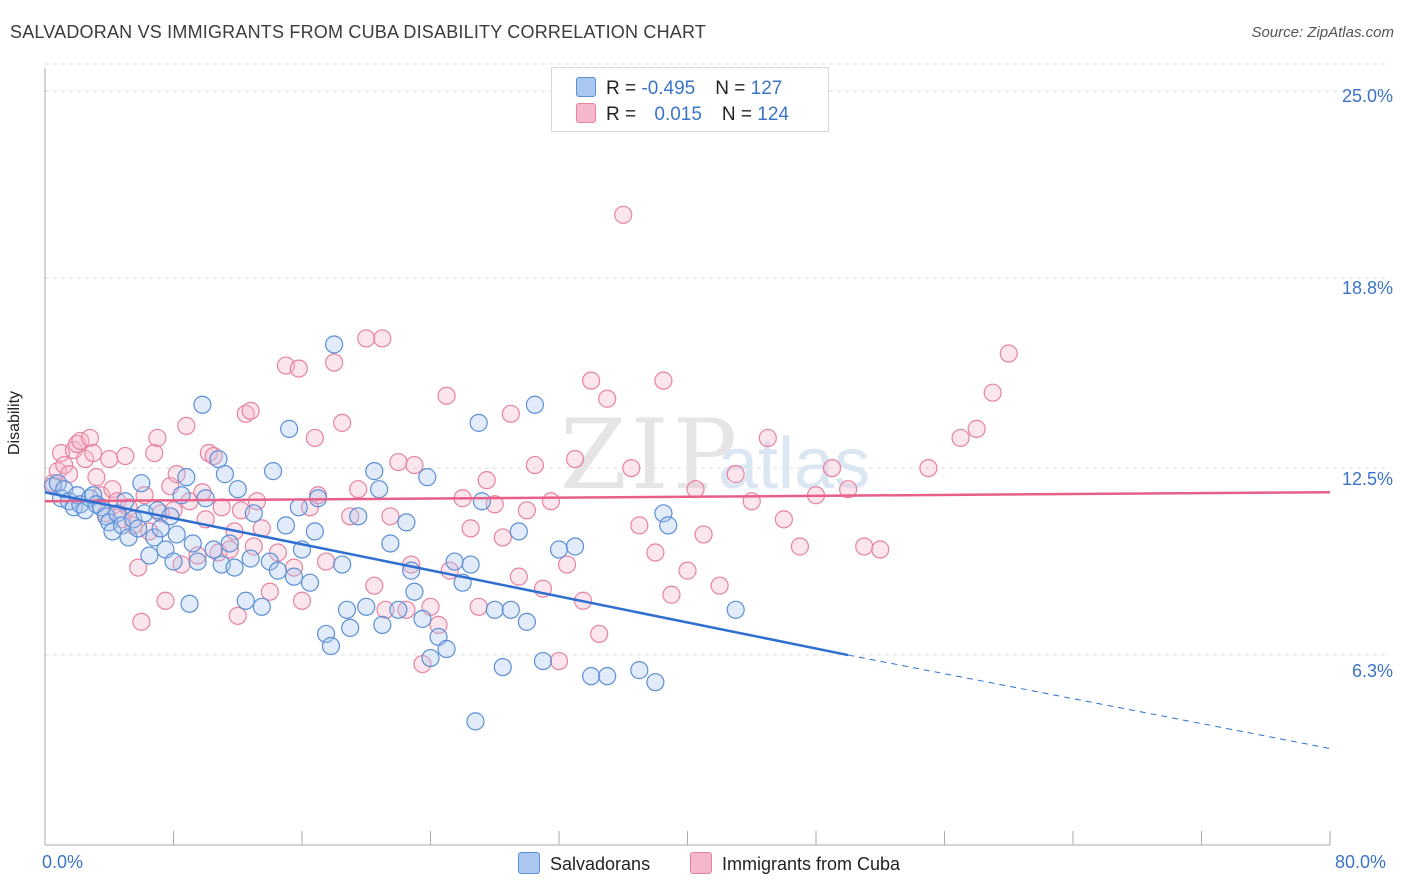 This screenshot has height=892, width=1406. Describe the element at coordinates (687, 496) in the screenshot. I see `cuba-trend-line` at that location.